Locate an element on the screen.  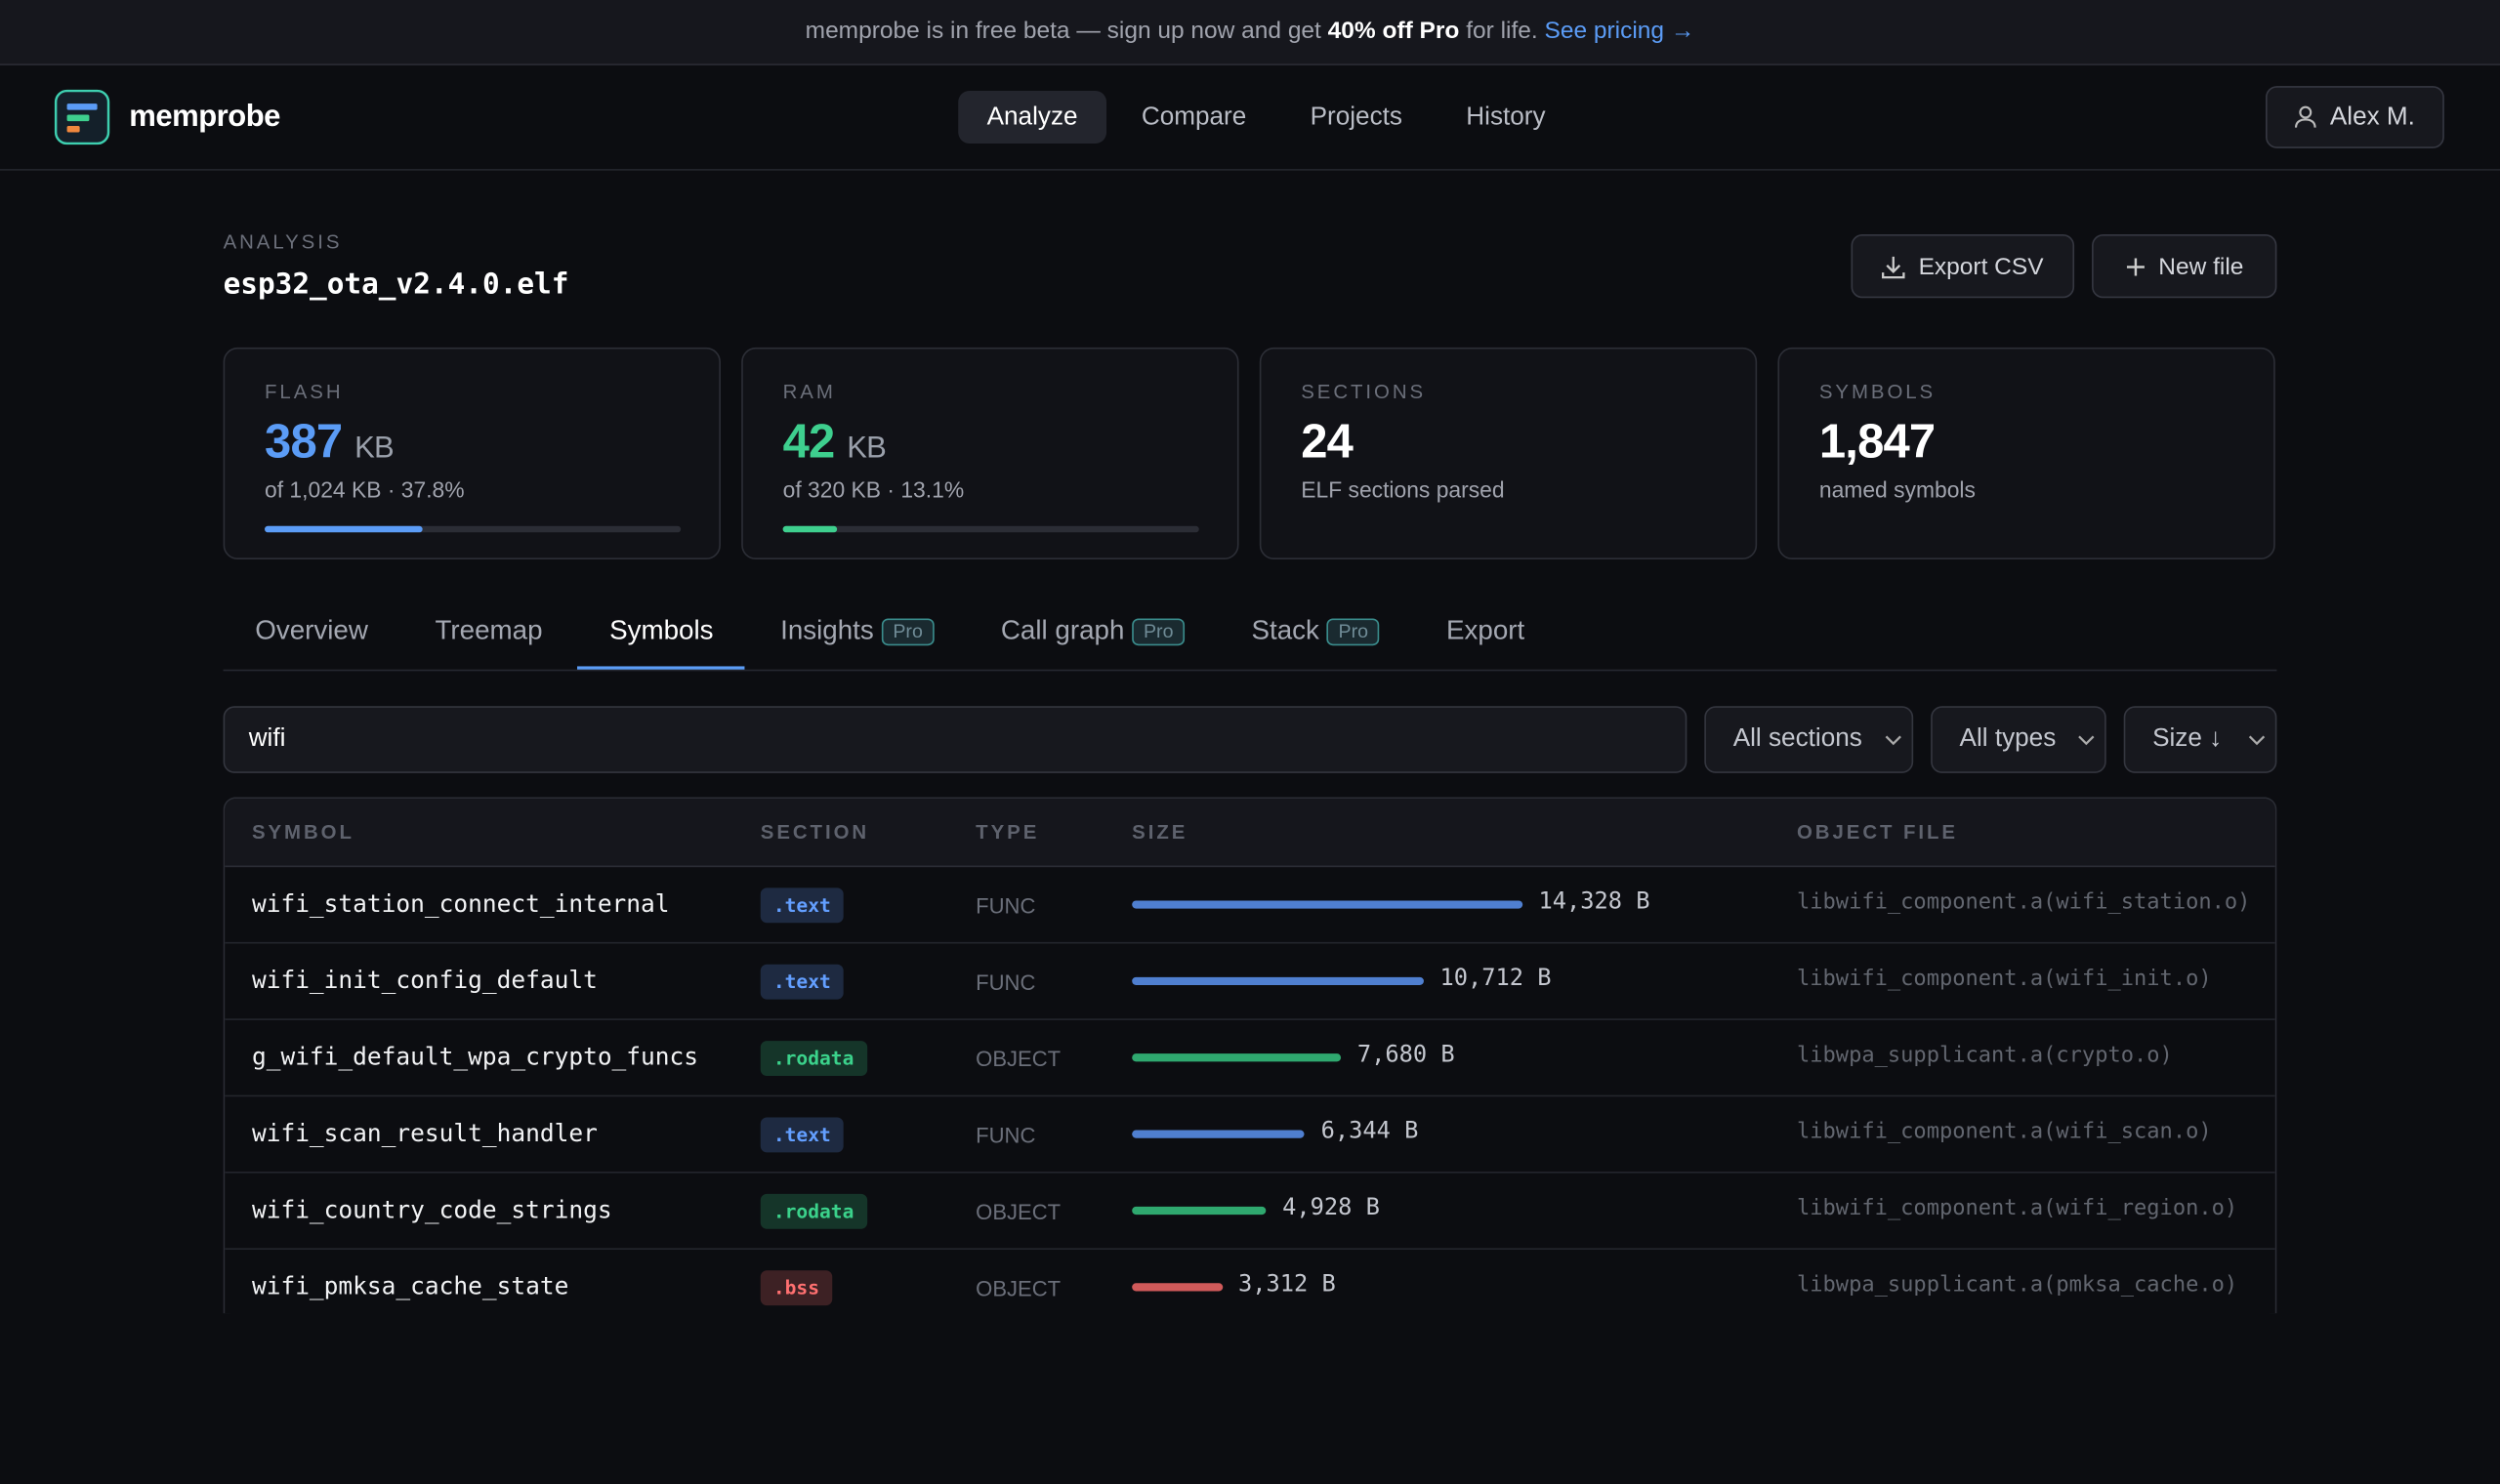
tab: Export is located at coordinates (1485, 634).